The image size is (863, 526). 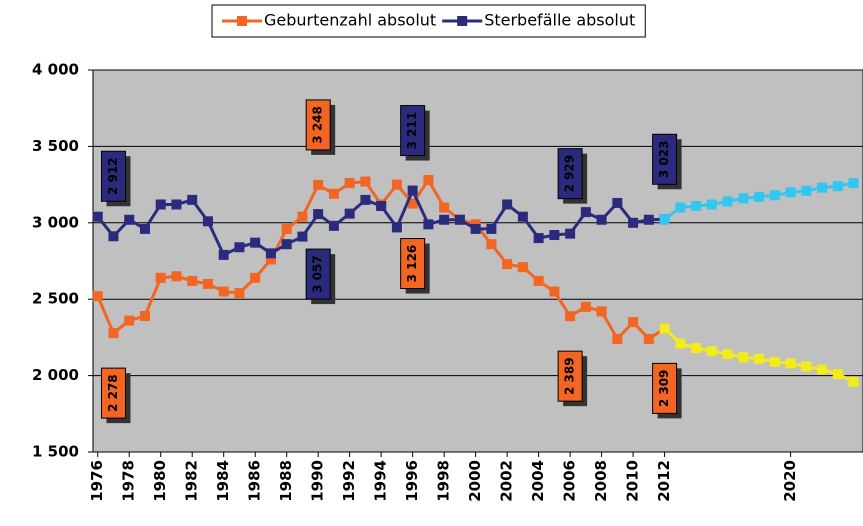 I want to click on x-tick-label: 2002, so click(x=507, y=481).